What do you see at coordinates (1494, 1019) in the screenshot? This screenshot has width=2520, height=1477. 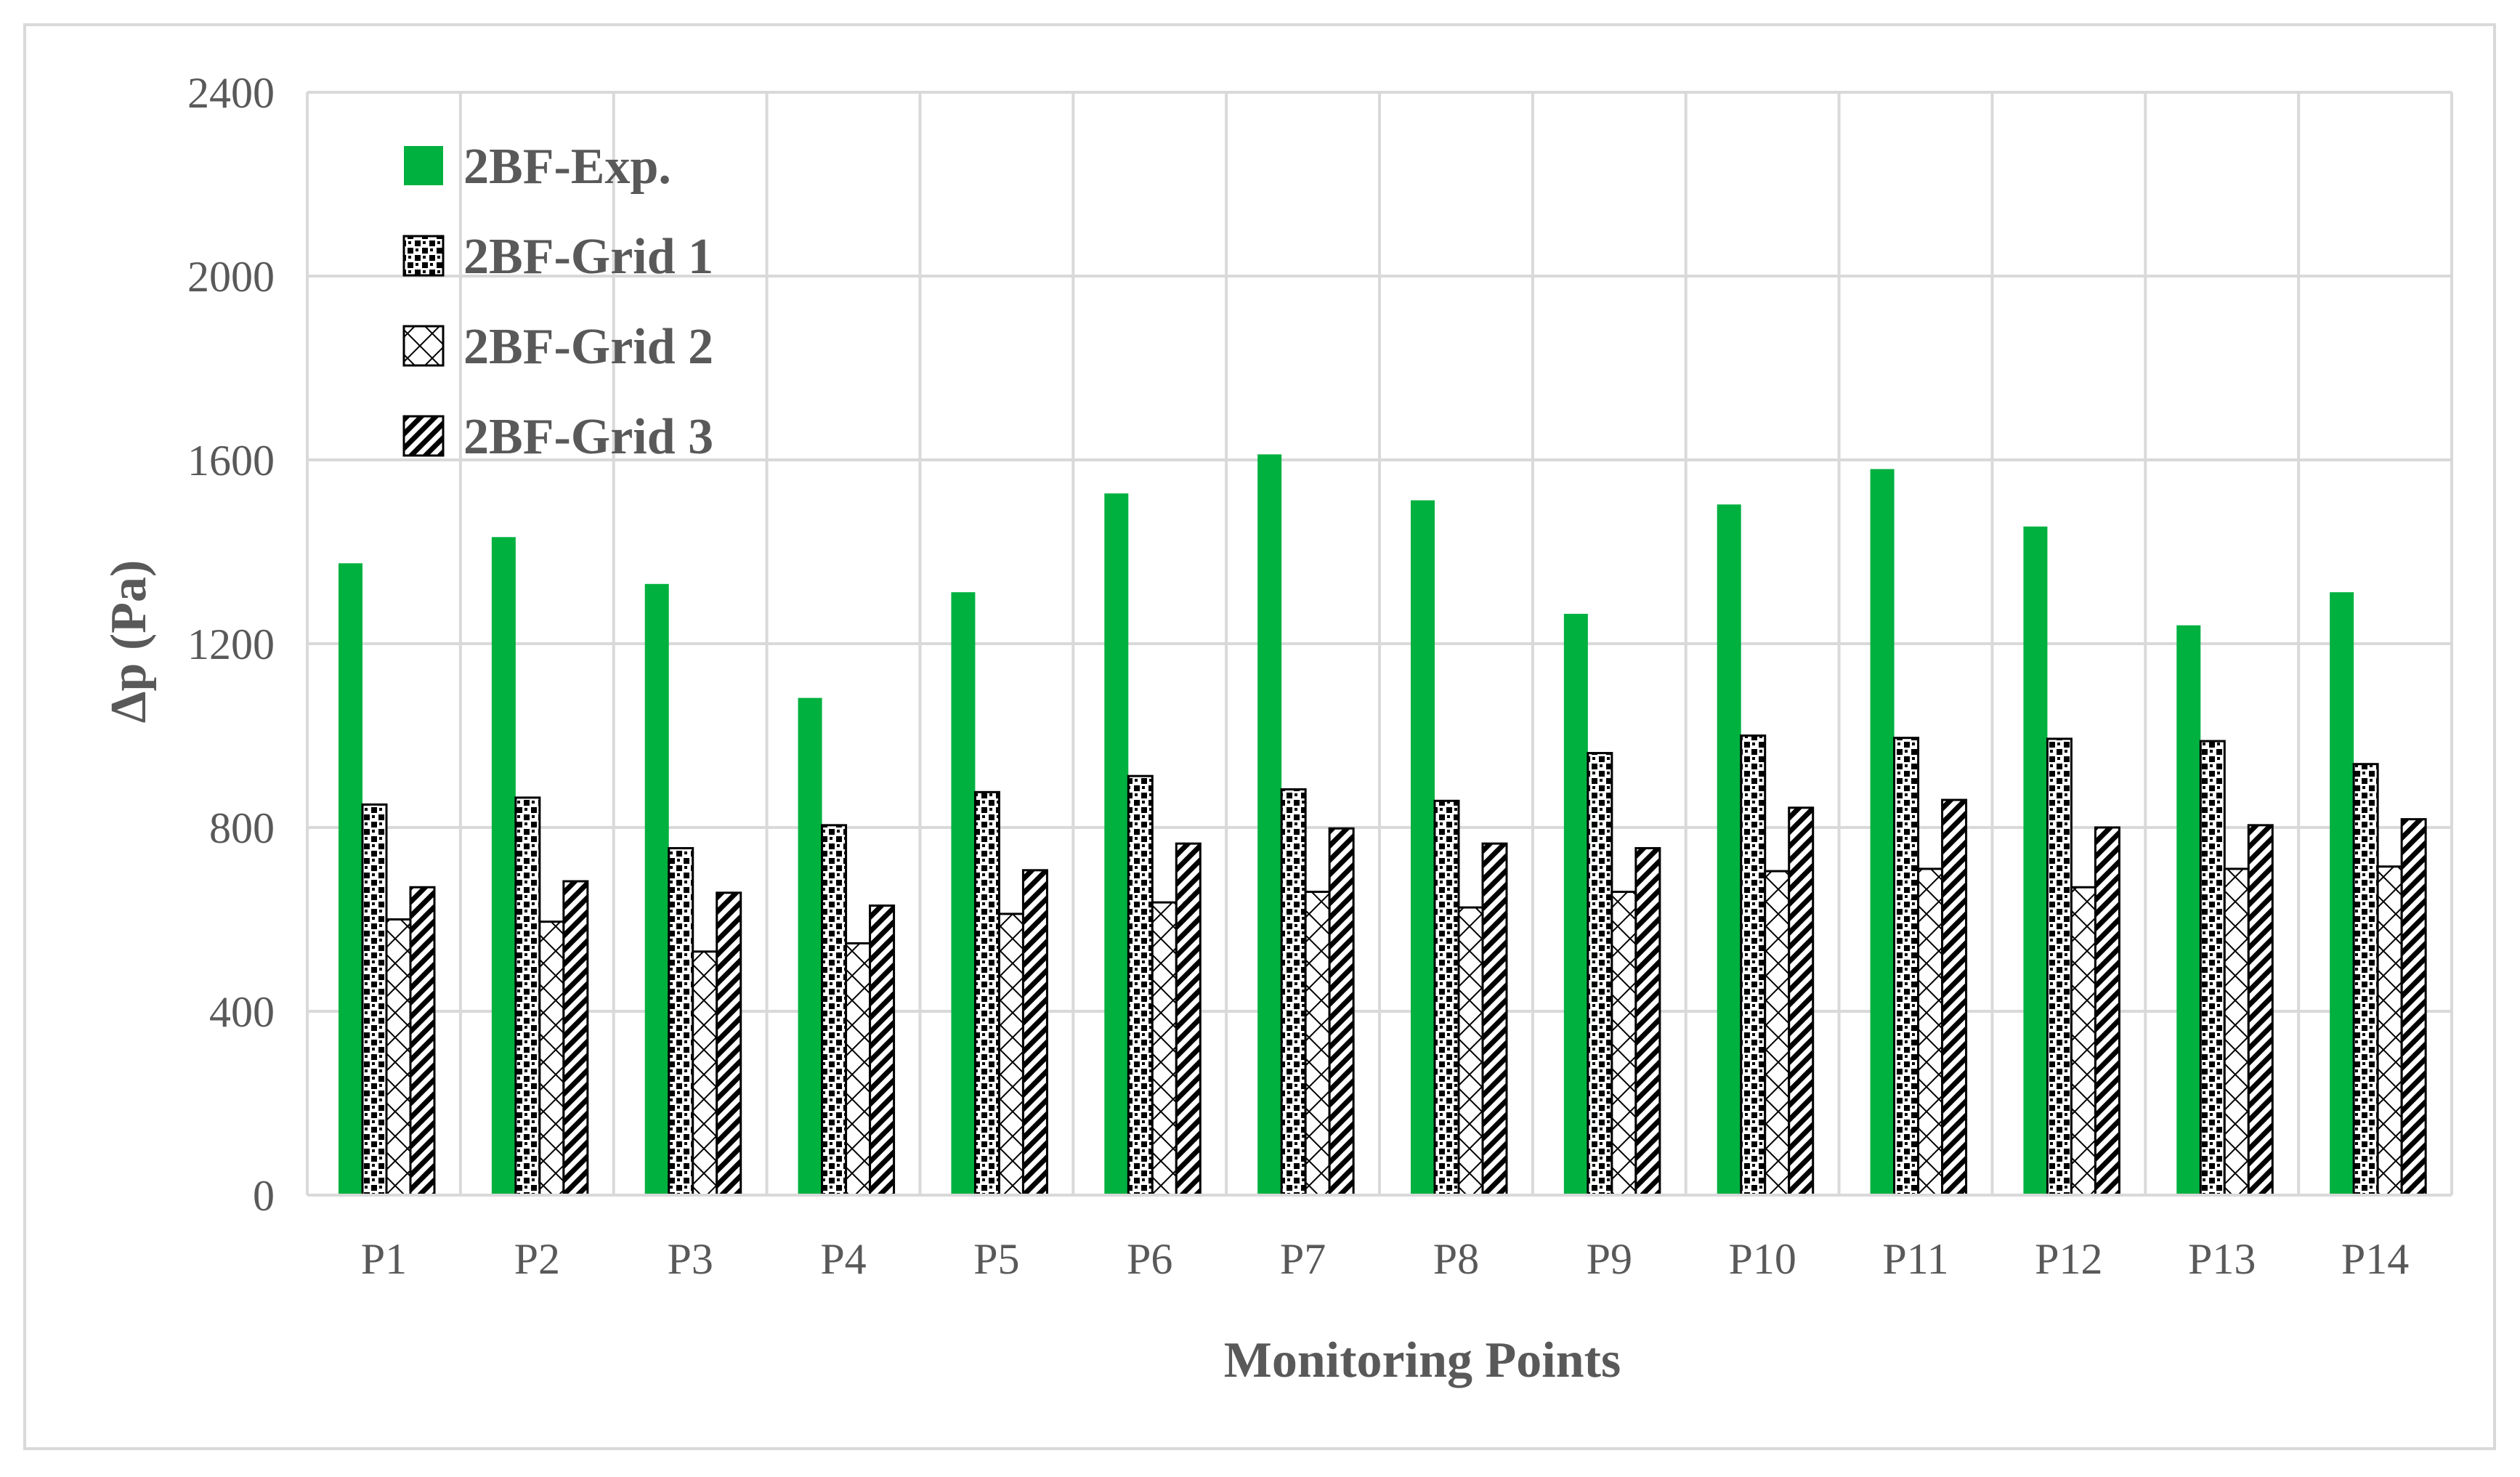 I see `bar-2bf-grid-3-p8` at bounding box center [1494, 1019].